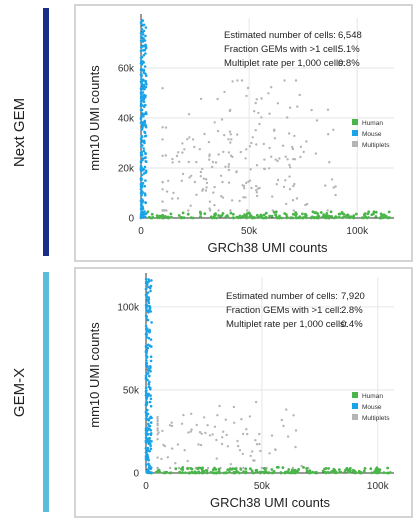  What do you see at coordinates (46, 132) in the screenshot?
I see `next-gem-accent-bar` at bounding box center [46, 132].